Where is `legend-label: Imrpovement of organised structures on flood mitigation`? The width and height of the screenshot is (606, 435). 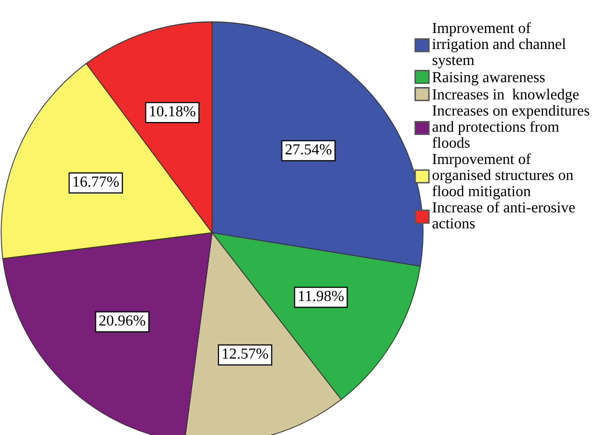 legend-label: Imrpovement of organised structures on flood mitigation is located at coordinates (503, 176).